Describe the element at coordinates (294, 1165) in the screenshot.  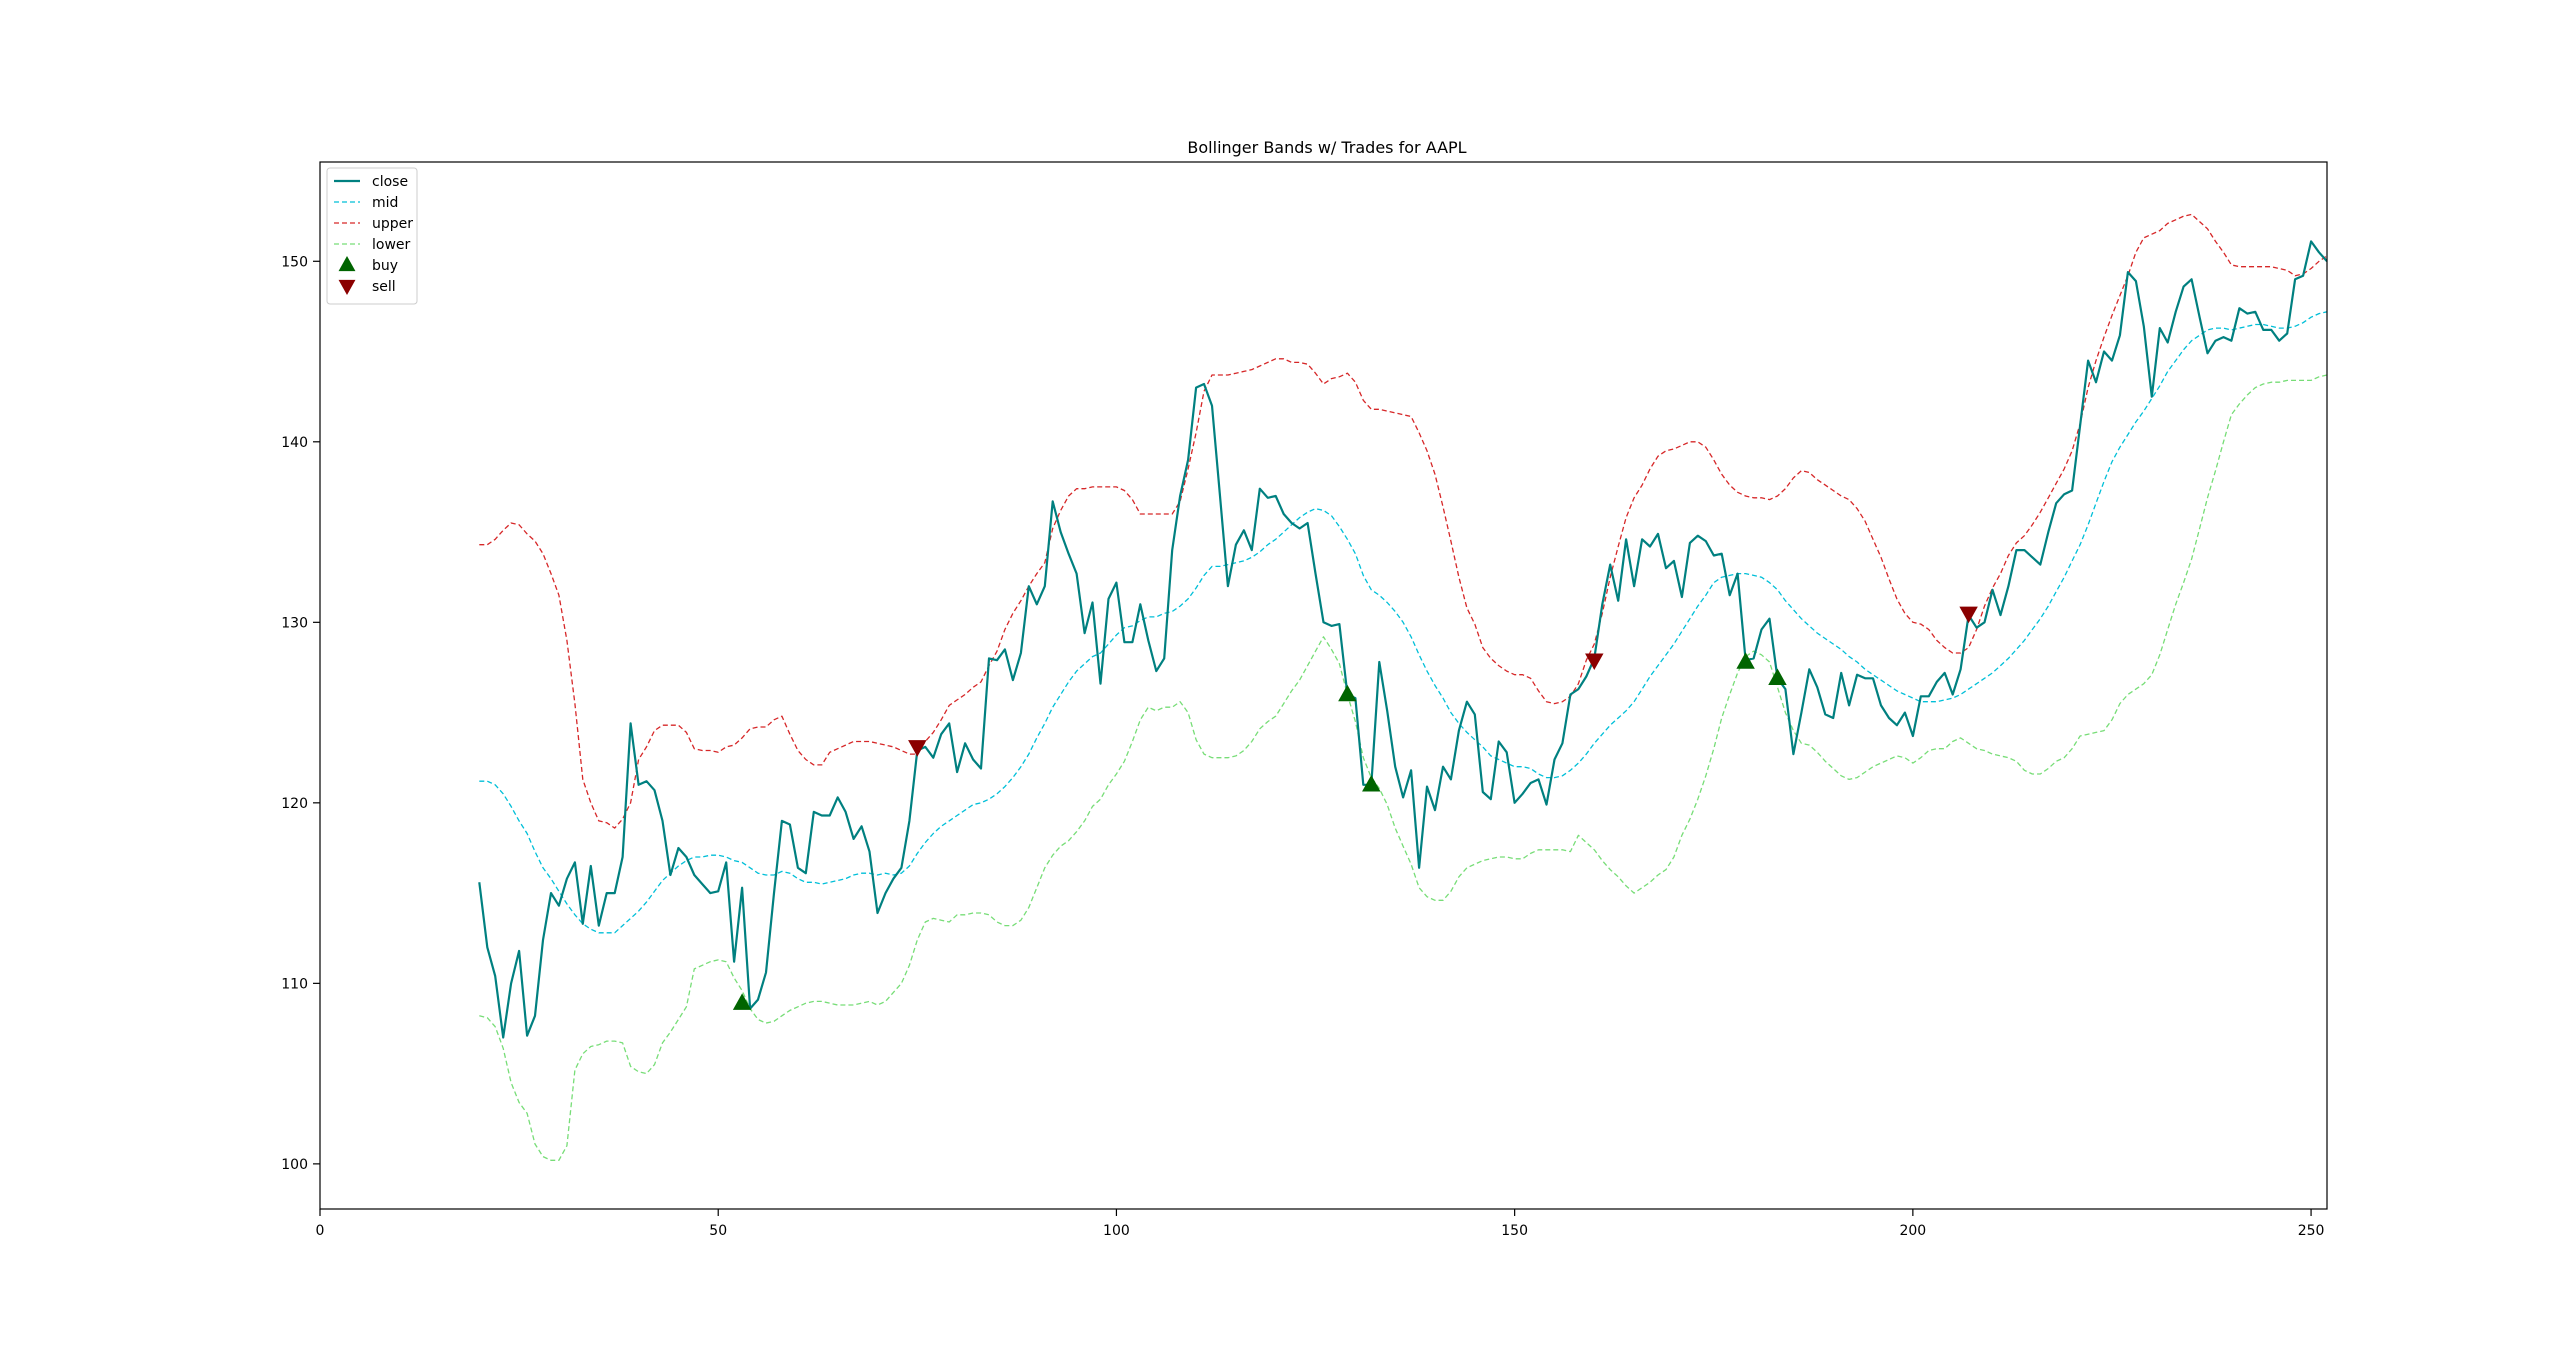
I see `y-tick-label: 100` at that location.